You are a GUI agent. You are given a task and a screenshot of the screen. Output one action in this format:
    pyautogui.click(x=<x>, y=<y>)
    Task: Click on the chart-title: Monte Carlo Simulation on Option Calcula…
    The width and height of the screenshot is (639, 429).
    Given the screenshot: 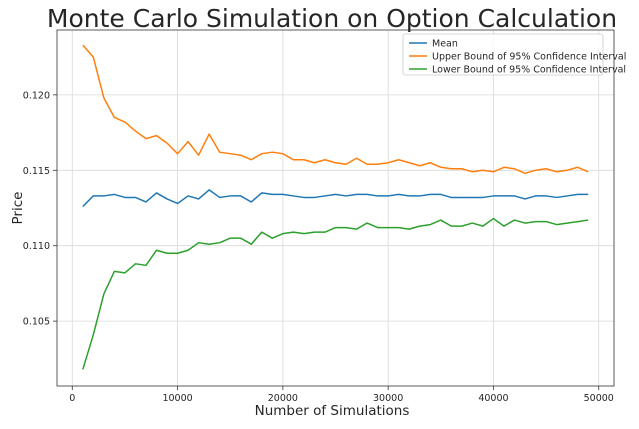 What is the action you would take?
    pyautogui.click(x=332, y=18)
    